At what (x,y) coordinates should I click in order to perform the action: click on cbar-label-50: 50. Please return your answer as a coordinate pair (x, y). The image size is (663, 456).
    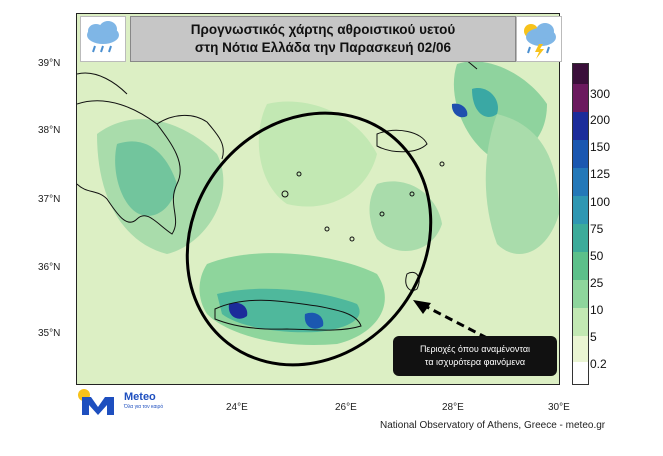
    Looking at the image, I should click on (597, 256).